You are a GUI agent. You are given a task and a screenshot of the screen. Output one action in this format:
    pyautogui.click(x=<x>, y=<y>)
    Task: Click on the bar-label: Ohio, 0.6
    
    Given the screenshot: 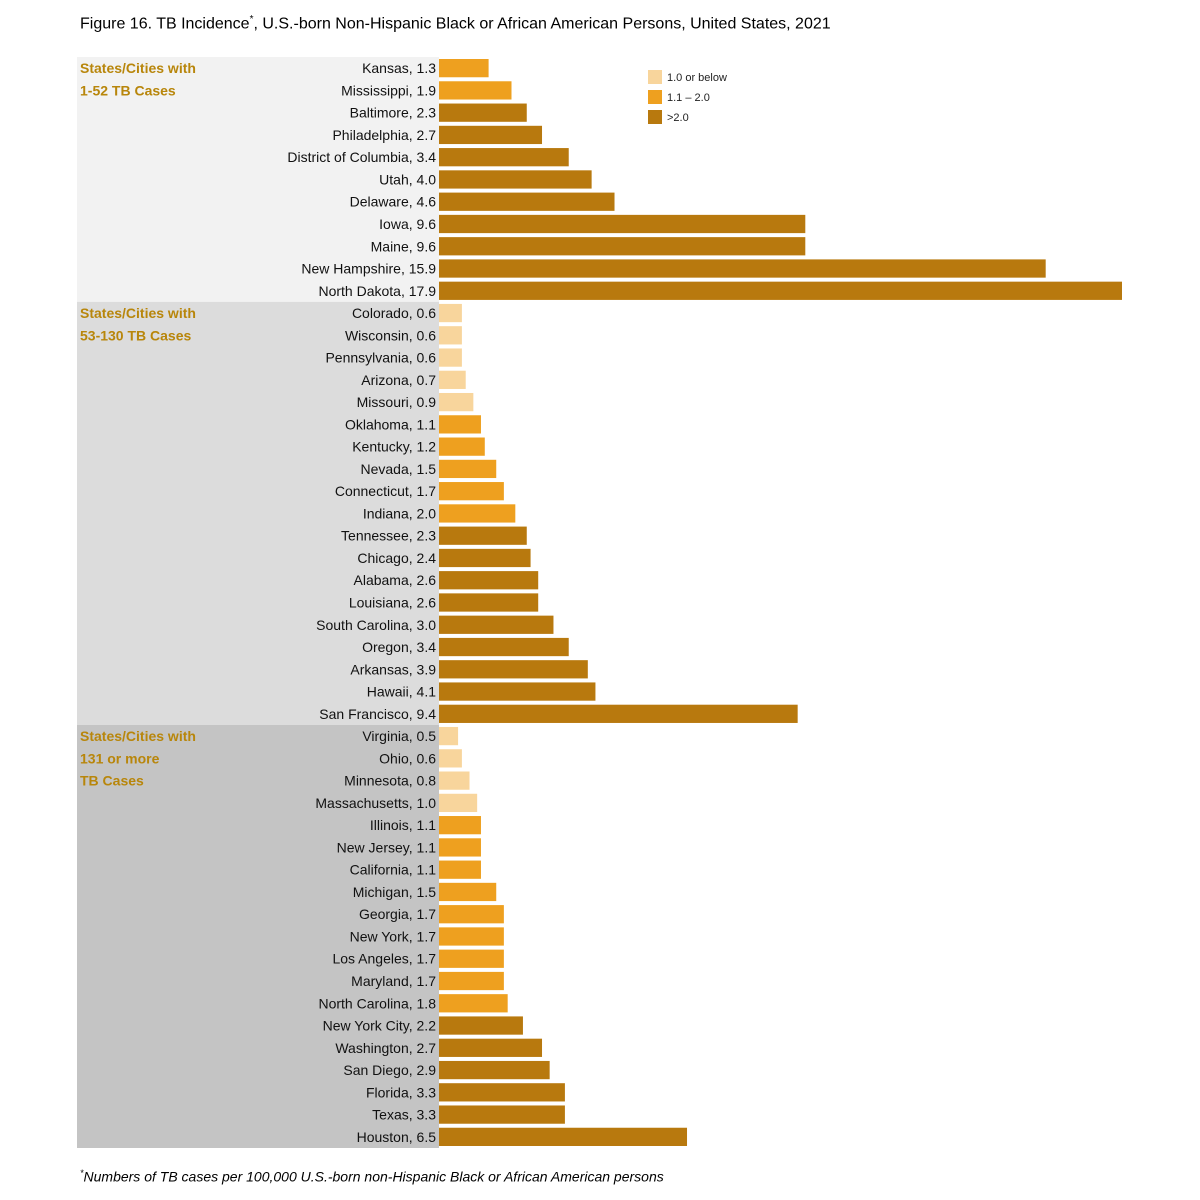 What is the action you would take?
    pyautogui.click(x=407, y=758)
    